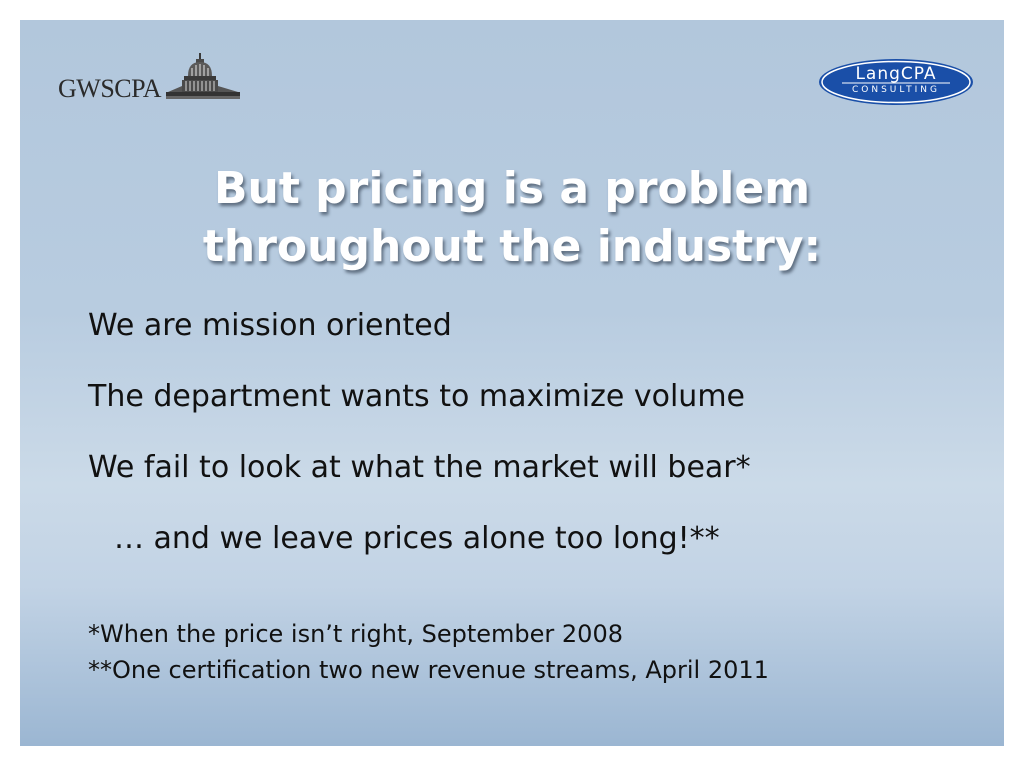 Image resolution: width=1024 pixels, height=768 pixels. I want to click on langcpa-logo: LangCPA CONSULTING, so click(896, 82).